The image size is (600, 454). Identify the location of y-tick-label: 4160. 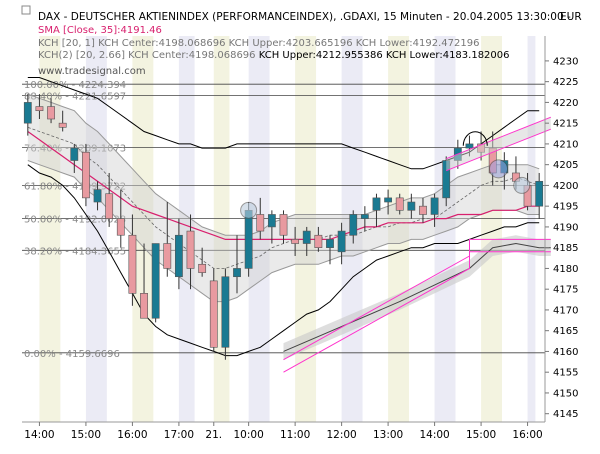
(565, 352).